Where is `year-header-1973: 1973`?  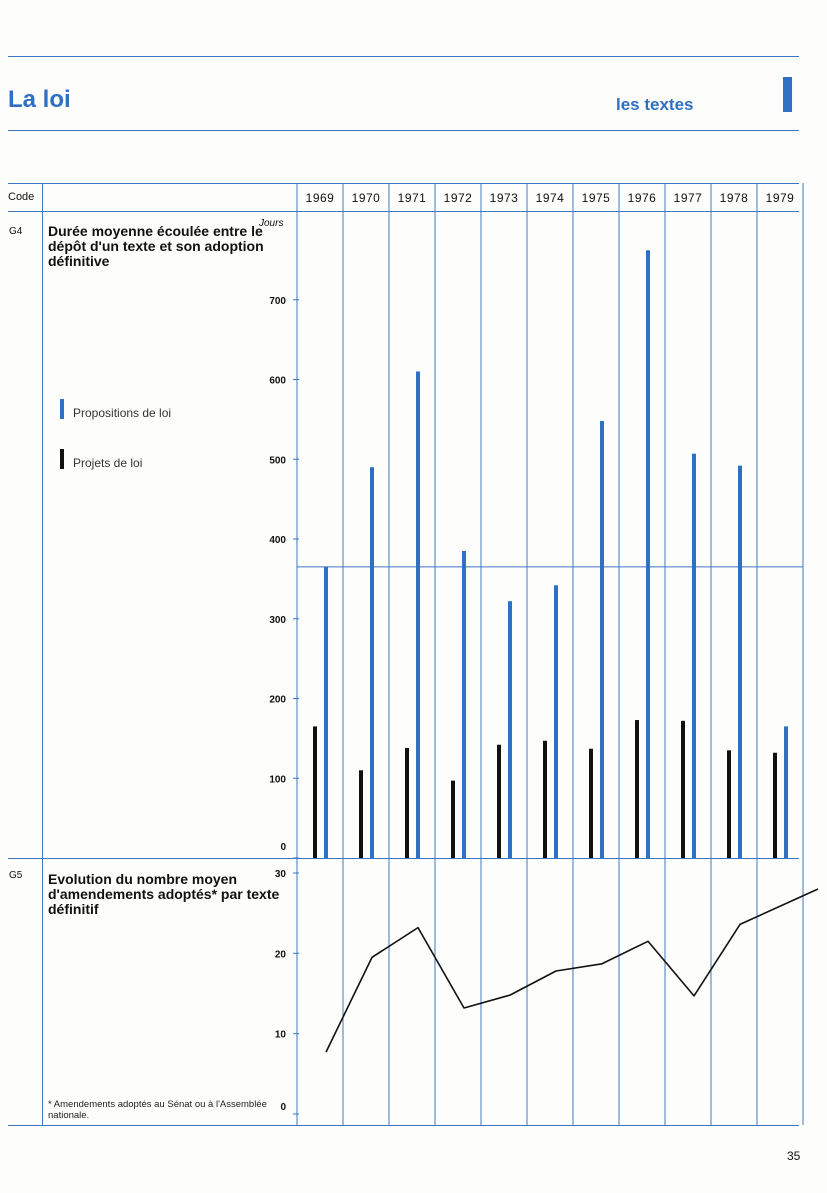 year-header-1973: 1973 is located at coordinates (504, 198).